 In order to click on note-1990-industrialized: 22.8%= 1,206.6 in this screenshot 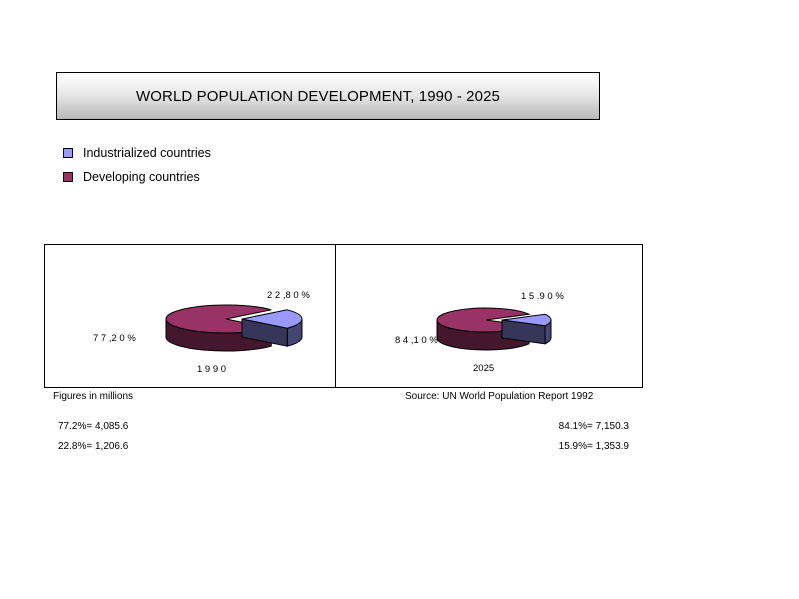, I will do `click(93, 446)`.